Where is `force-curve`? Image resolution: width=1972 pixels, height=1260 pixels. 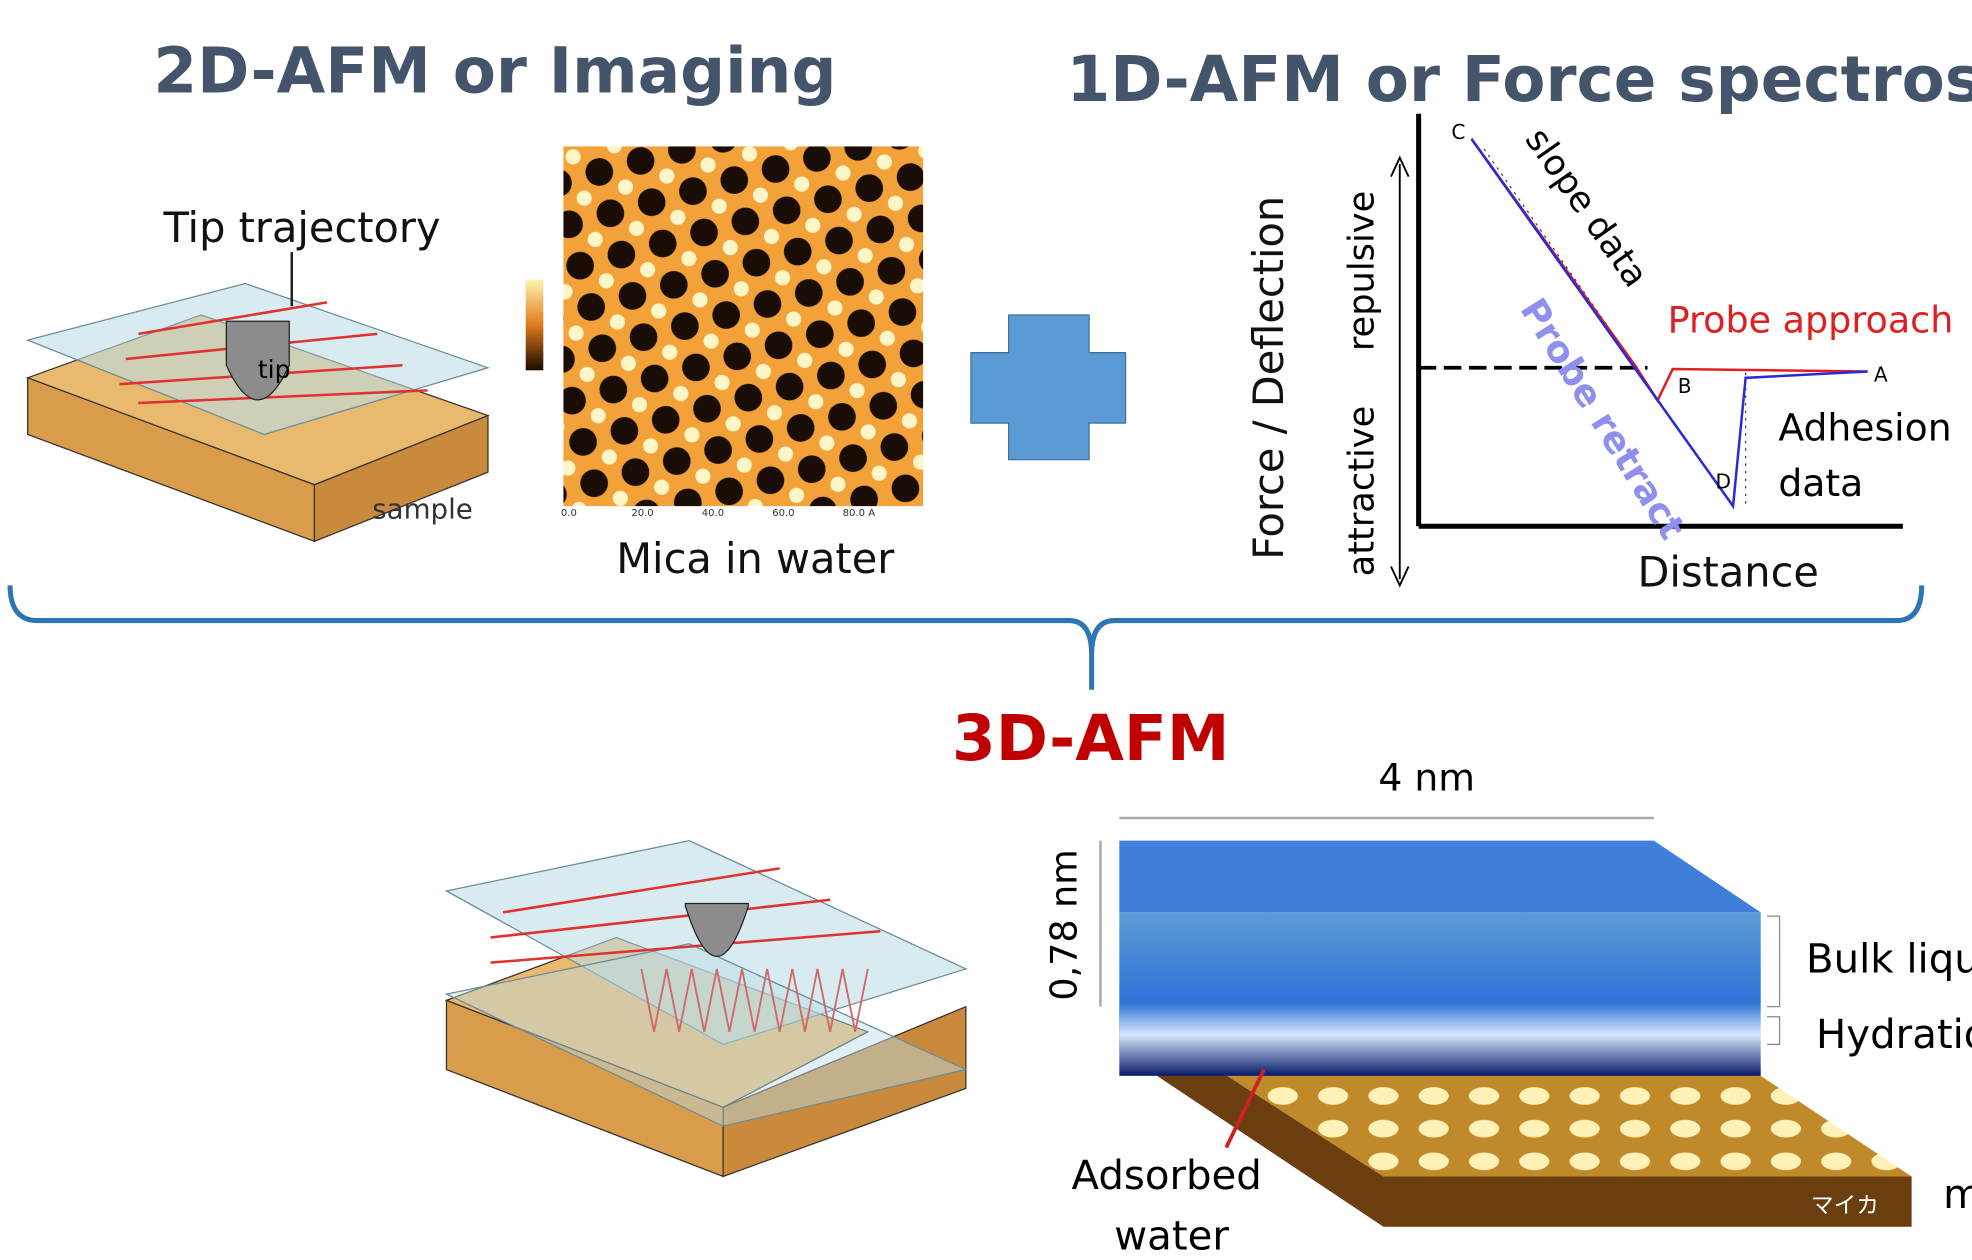
force-curve is located at coordinates (1646, 350).